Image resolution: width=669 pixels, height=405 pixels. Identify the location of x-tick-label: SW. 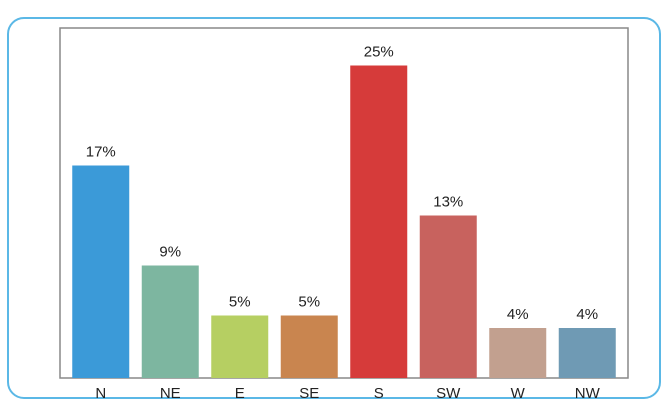
(448, 393).